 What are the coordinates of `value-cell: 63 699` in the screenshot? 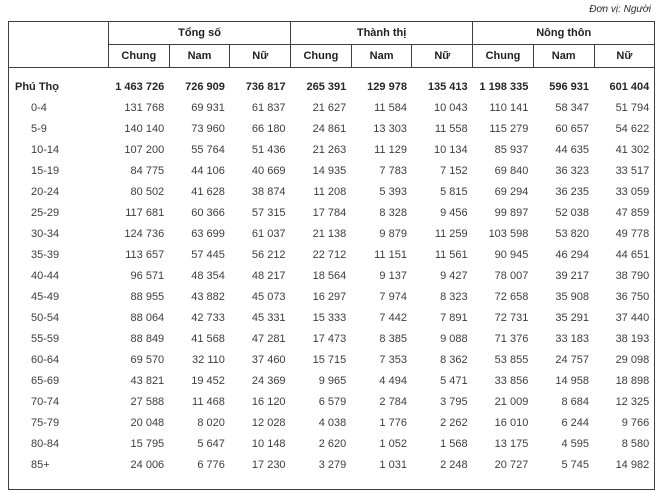 It's located at (208, 234).